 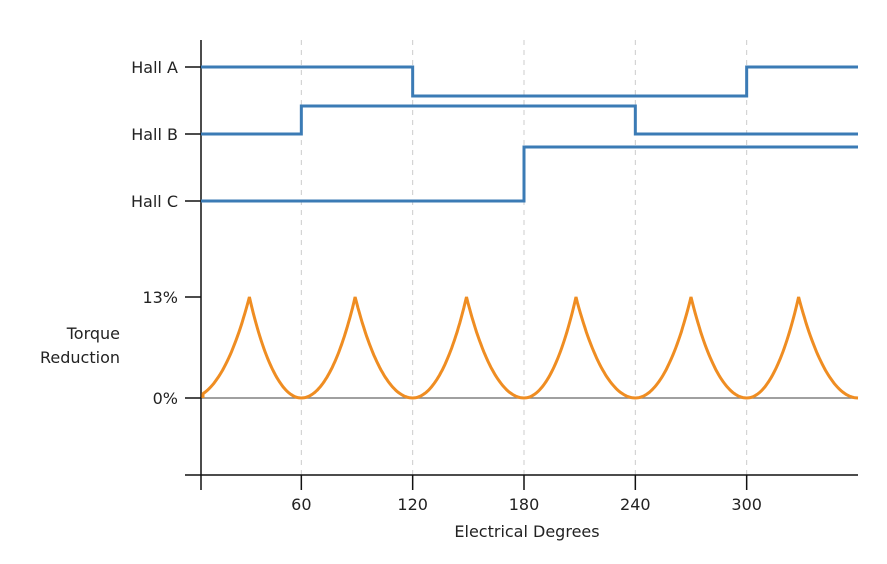 I want to click on x-tick-label: 180, so click(x=524, y=504).